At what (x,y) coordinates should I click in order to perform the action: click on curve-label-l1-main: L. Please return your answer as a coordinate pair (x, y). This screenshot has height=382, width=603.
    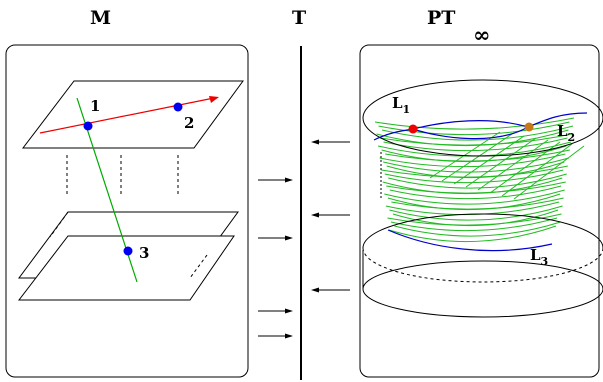
    Looking at the image, I should click on (397, 103).